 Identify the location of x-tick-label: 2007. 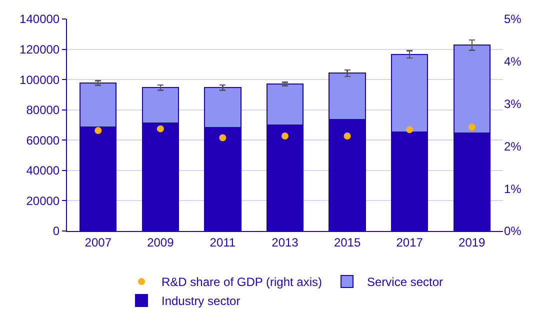
(98, 242).